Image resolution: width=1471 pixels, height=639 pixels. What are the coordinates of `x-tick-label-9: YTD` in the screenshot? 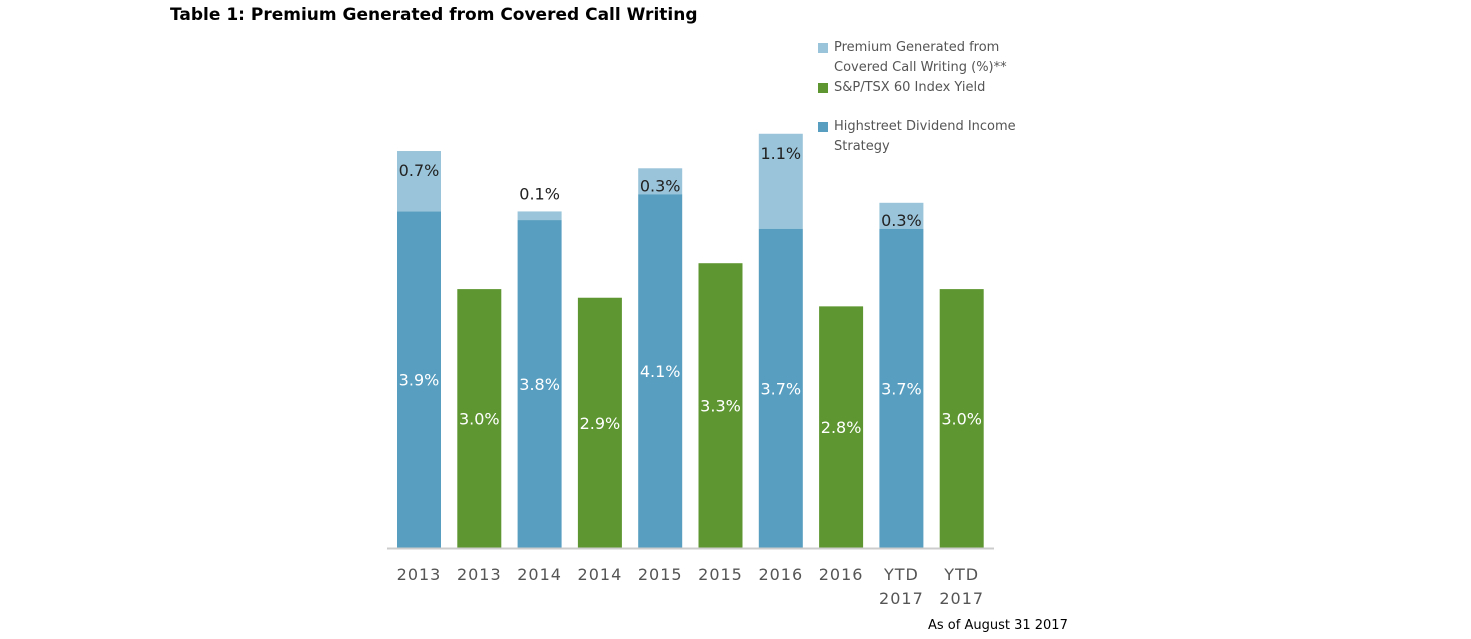 It's located at (961, 574).